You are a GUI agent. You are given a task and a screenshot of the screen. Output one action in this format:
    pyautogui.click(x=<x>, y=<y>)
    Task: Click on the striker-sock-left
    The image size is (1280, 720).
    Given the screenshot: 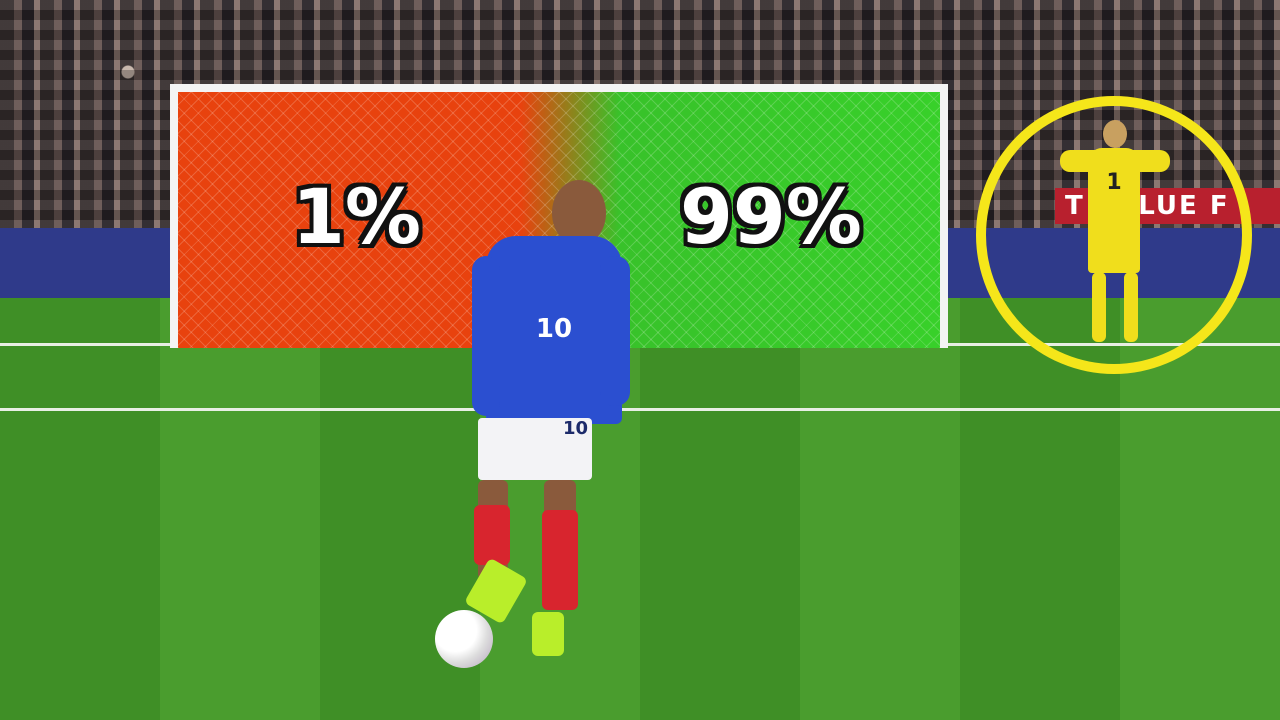 What is the action you would take?
    pyautogui.click(x=492, y=535)
    